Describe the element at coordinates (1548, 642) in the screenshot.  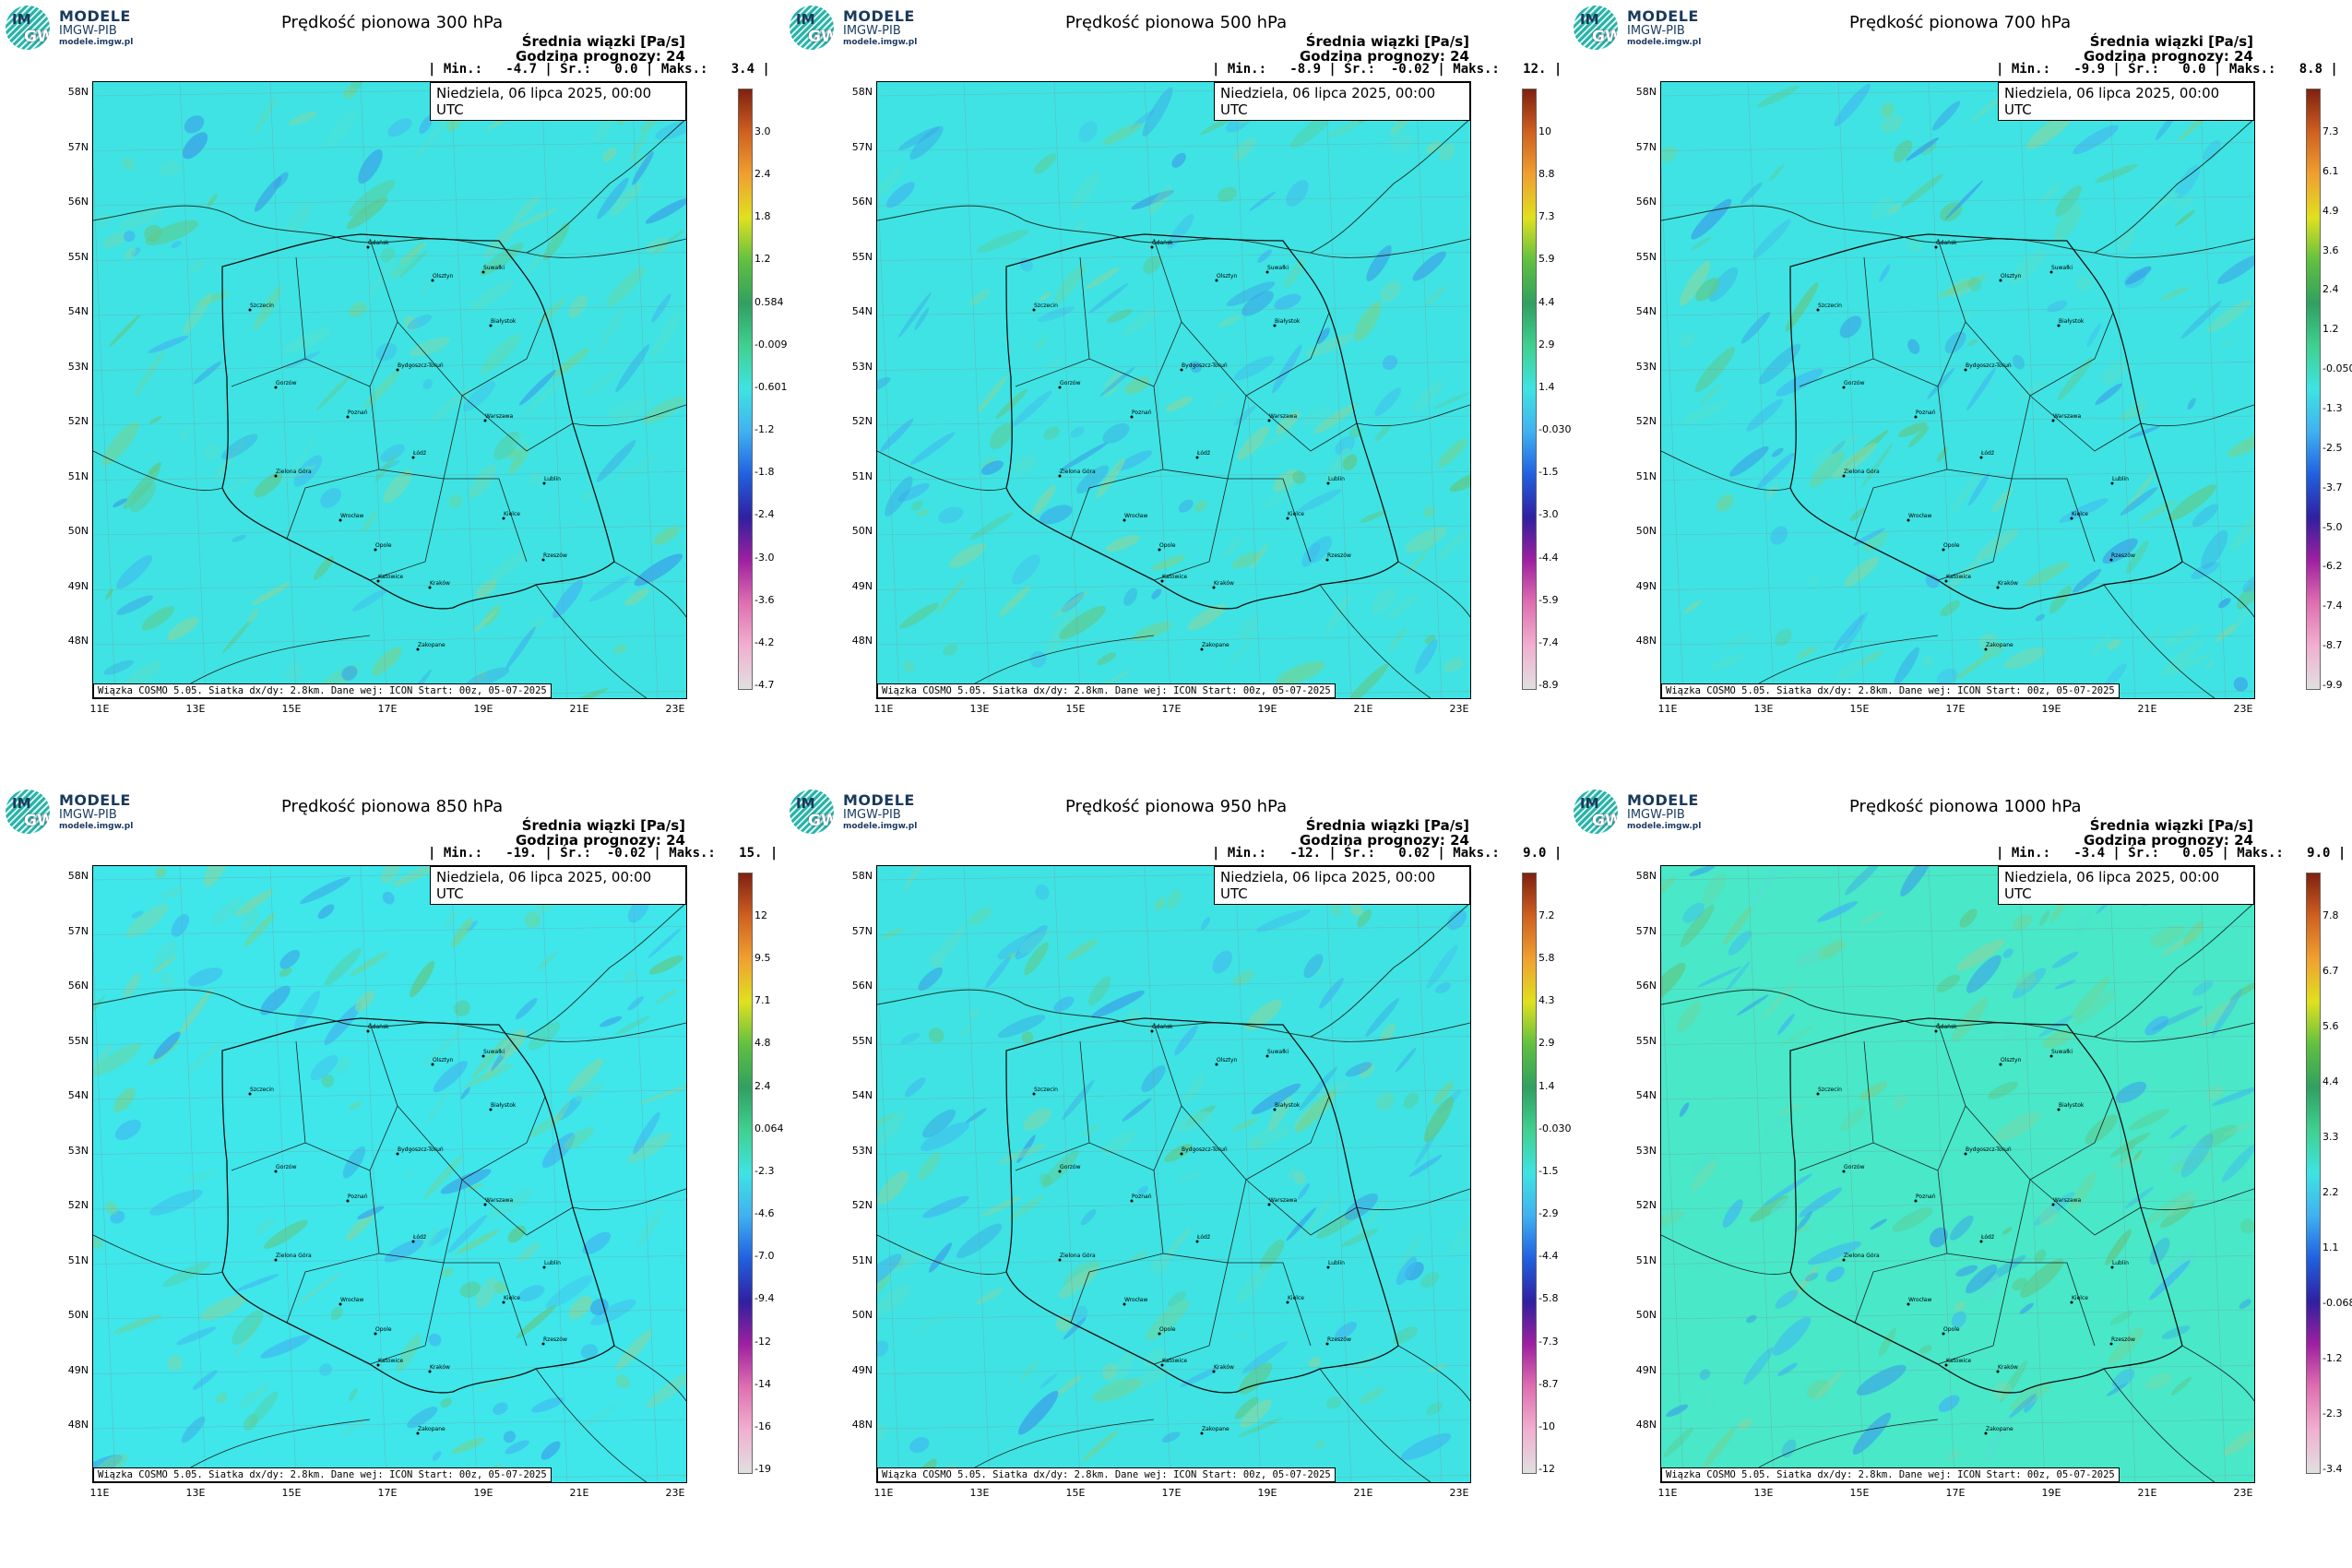
I see `colorbar-tick-label: -7.4` at that location.